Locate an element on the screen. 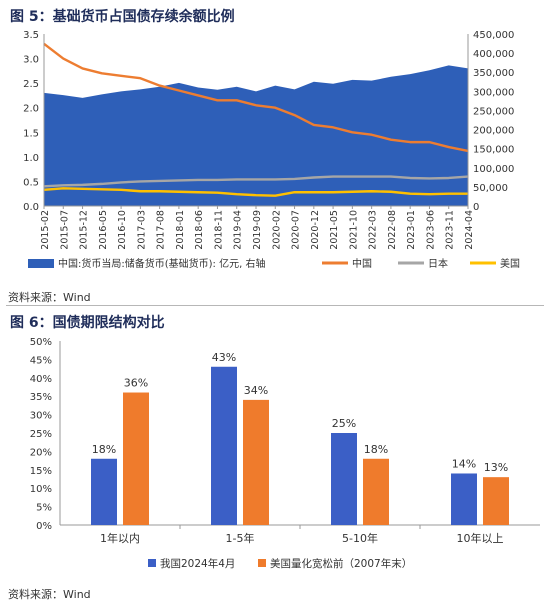 This screenshot has width=550, height=604. y-left-tick-label: 1.0 is located at coordinates (31, 158).